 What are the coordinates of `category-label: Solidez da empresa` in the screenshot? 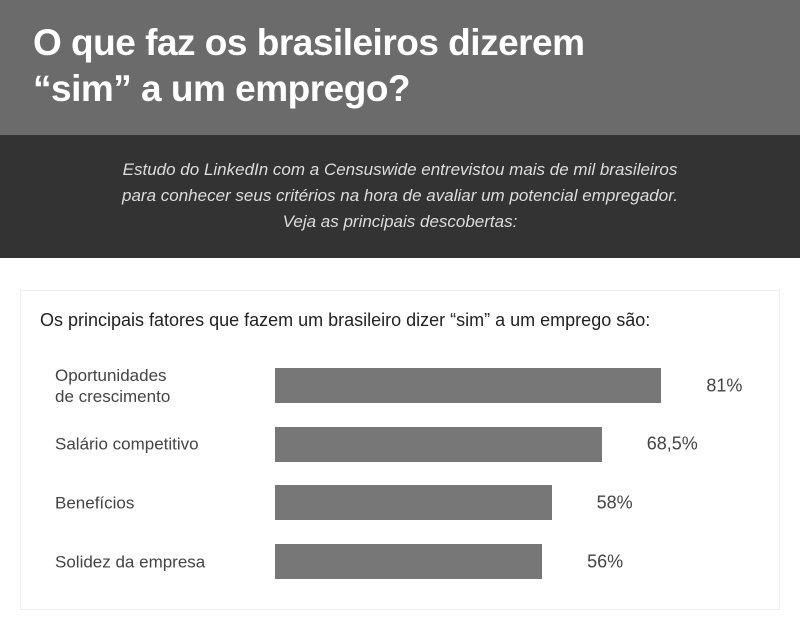 It's located at (130, 562).